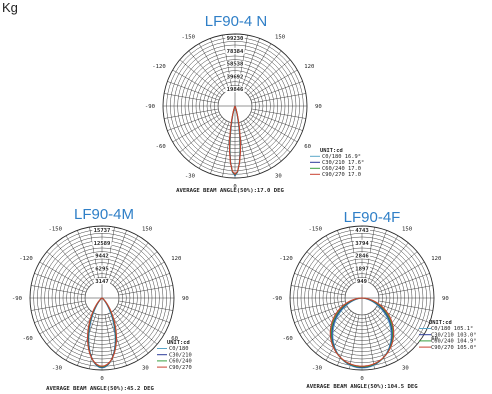 This screenshot has width=492, height=394. Describe the element at coordinates (178, 349) in the screenshot. I see `legend-entry: C0/180` at that location.